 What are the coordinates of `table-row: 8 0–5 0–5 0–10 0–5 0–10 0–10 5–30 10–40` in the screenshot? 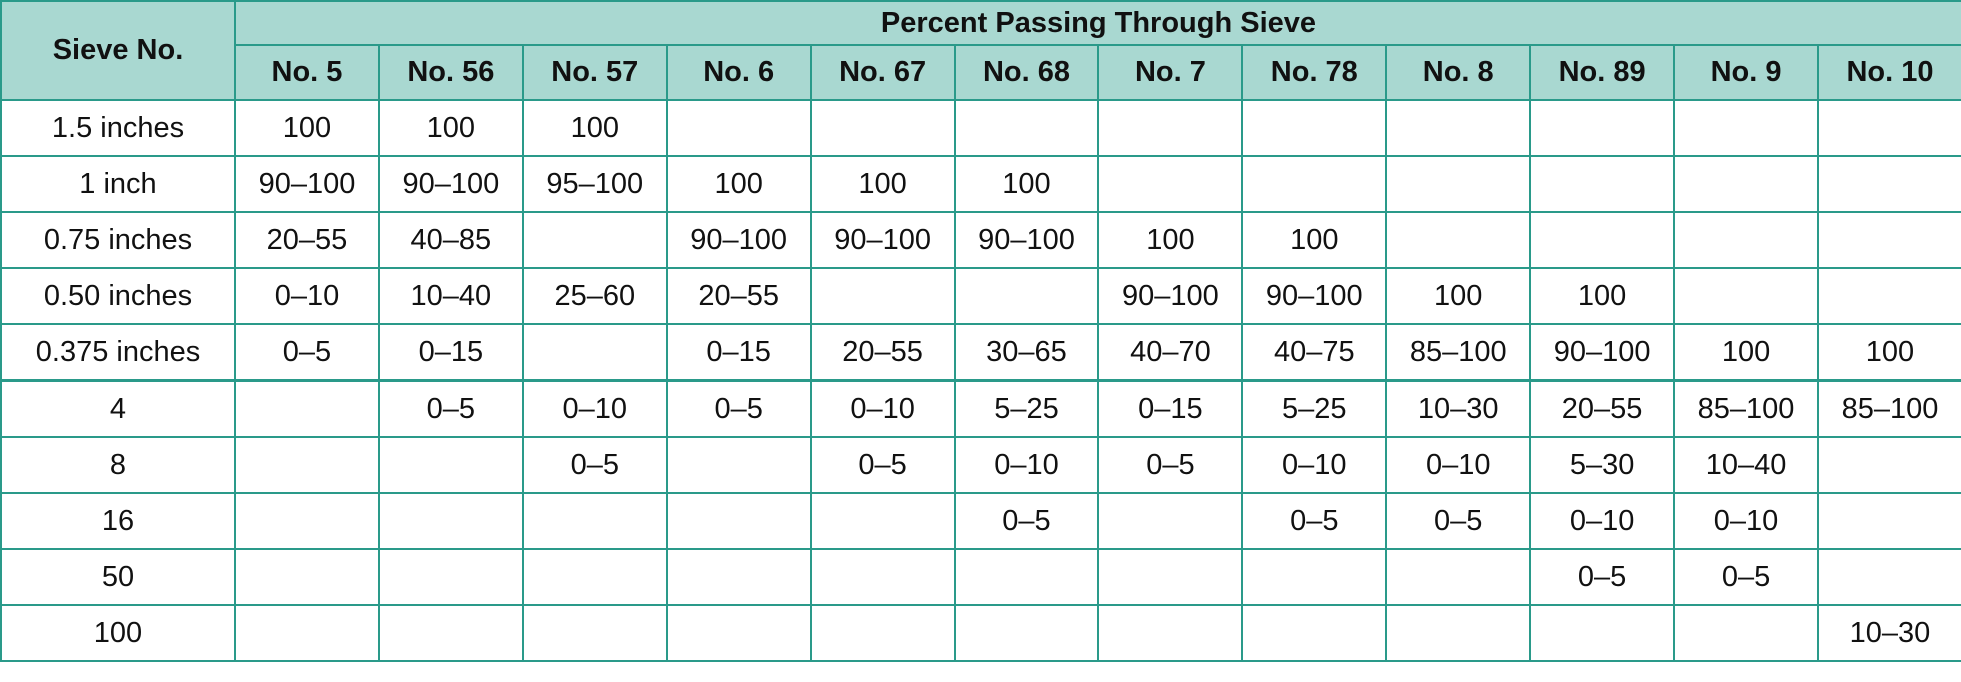 It's located at (980, 465).